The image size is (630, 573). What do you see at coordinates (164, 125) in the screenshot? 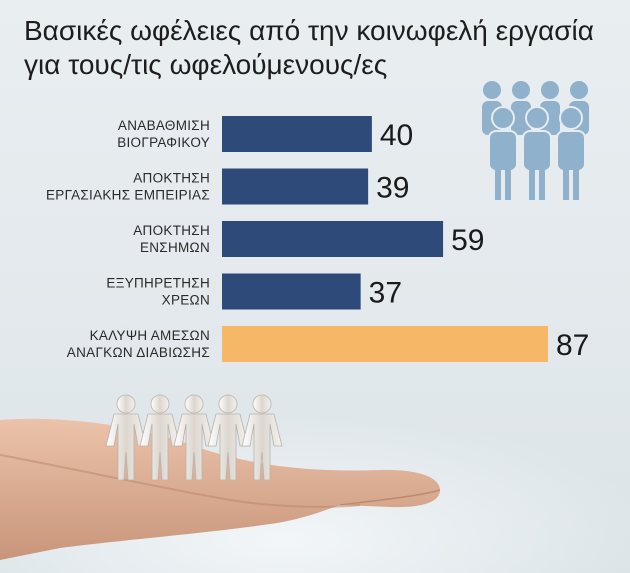
I see `category-label-1-line-1: ΑΝΑΒΑΘΜΙΣΗ` at bounding box center [164, 125].